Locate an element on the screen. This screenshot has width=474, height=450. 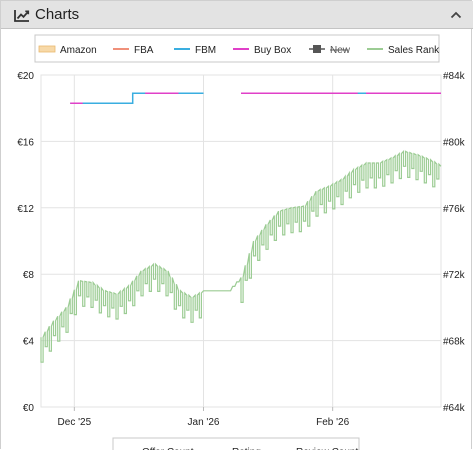
y-right-tick-label: #68k is located at coordinates (454, 342).